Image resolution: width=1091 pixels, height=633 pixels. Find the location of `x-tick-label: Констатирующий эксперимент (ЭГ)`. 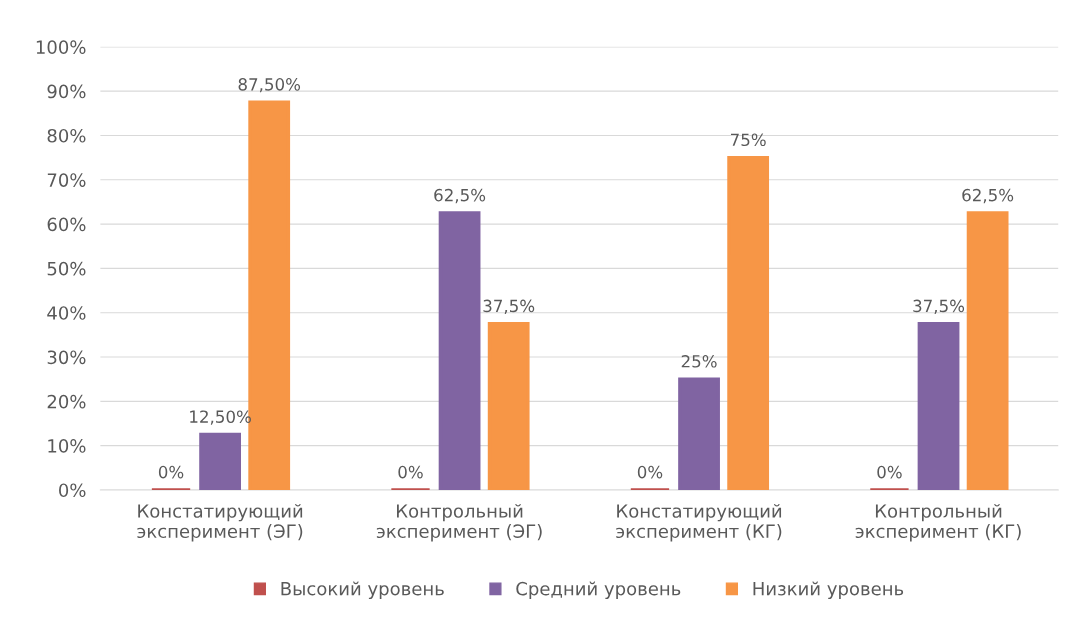

x-tick-label: Констатирующий эксперимент (ЭГ) is located at coordinates (220, 522).